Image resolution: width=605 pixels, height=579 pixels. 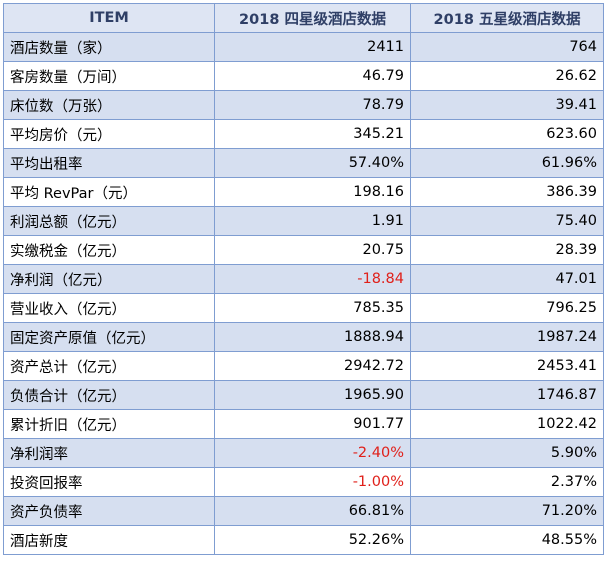 I want to click on table-header-row: ITEM 2018 四星级酒店数据 2018 五星级酒店数据, so click(x=303, y=18).